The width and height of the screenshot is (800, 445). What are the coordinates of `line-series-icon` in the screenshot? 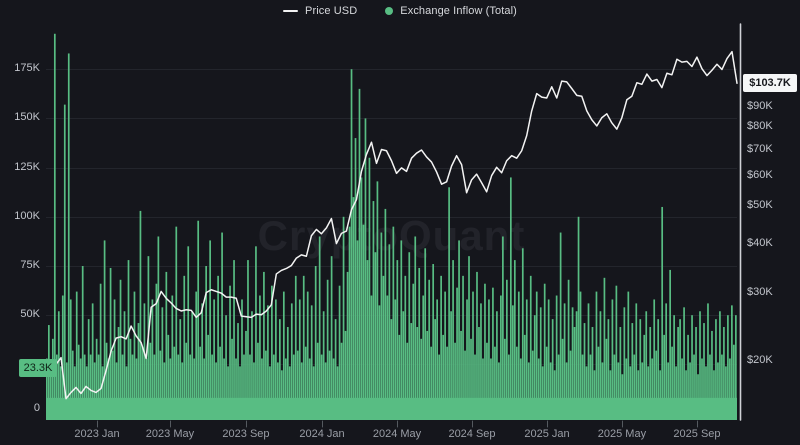 It's located at (291, 11).